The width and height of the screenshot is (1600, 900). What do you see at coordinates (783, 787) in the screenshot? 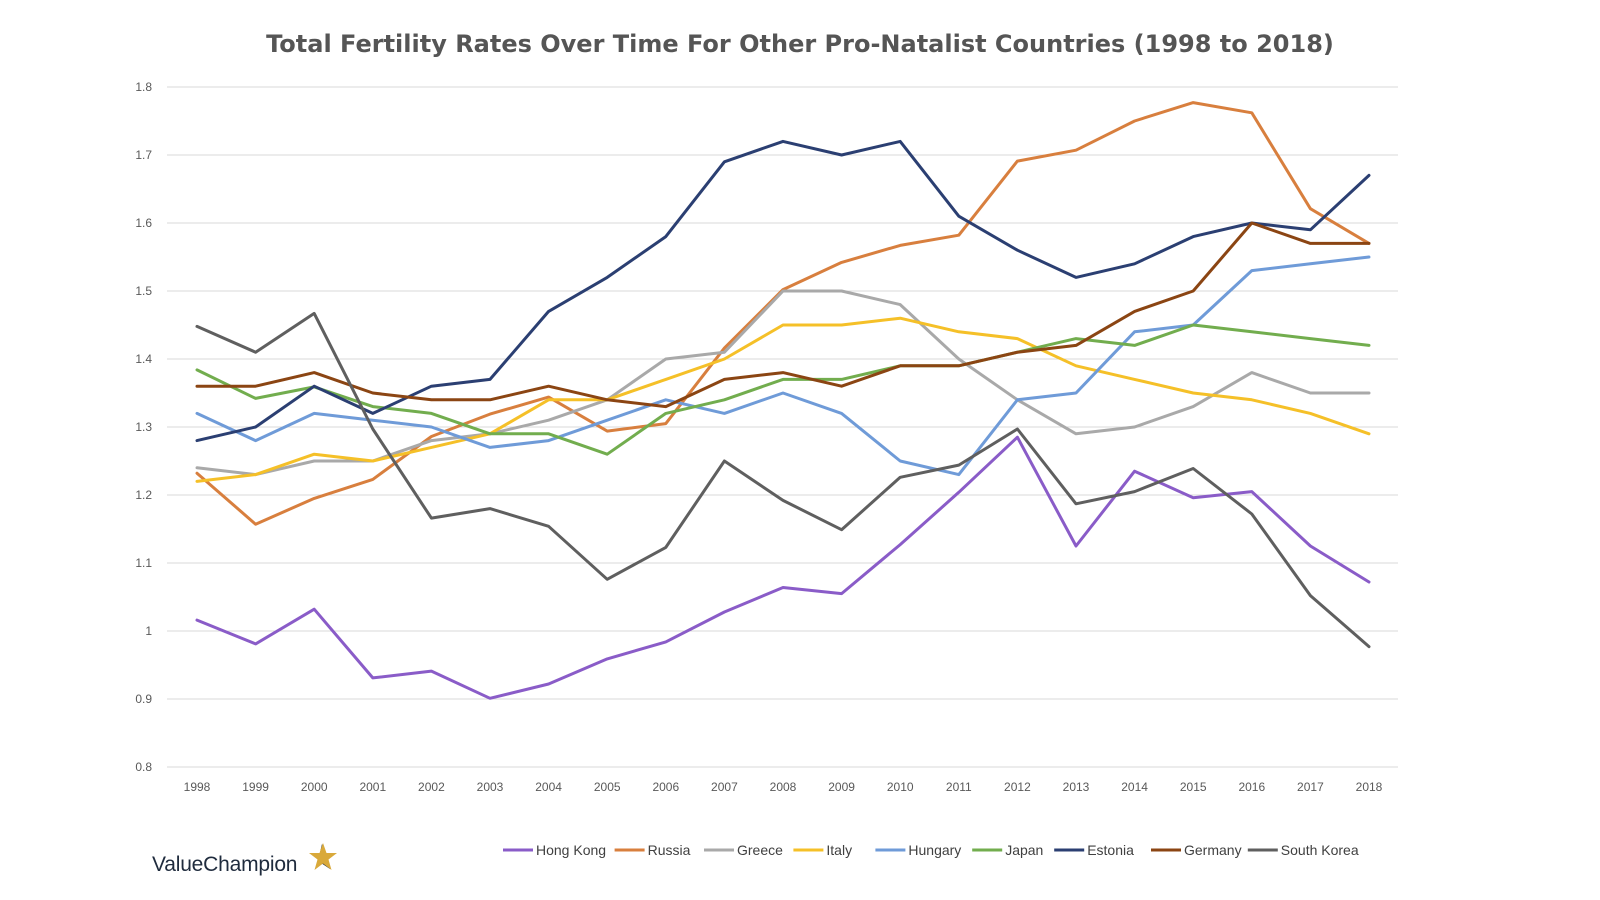
I see `x-tick-label: 2008` at bounding box center [783, 787].